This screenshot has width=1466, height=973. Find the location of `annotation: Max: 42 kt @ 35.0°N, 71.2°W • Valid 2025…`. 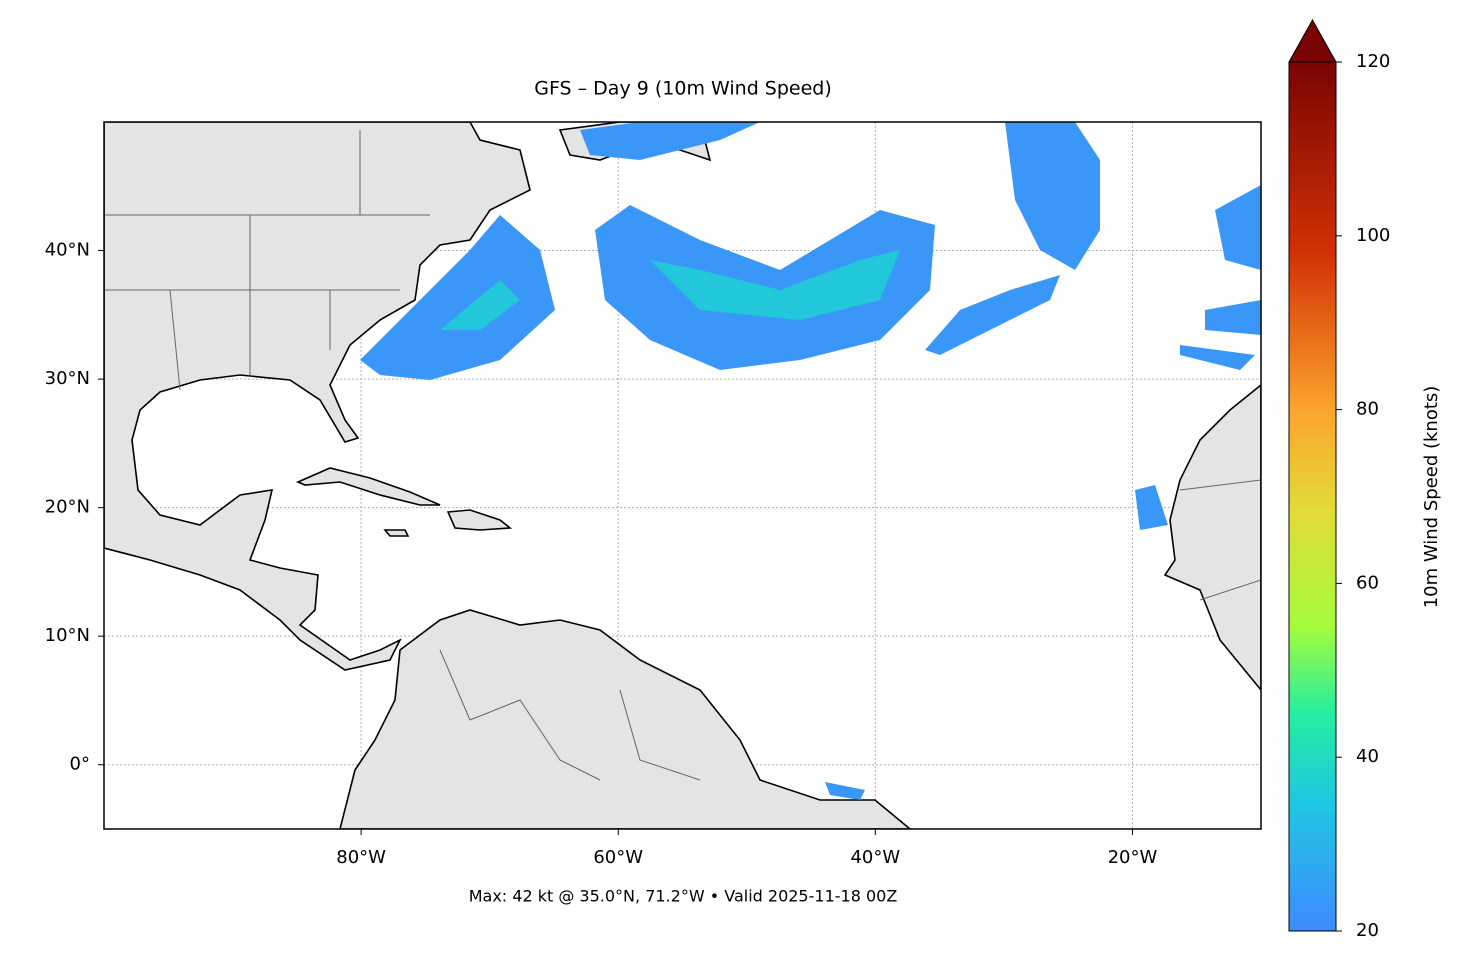

annotation: Max: 42 kt @ 35.0°N, 71.2°W • Valid 2025… is located at coordinates (683, 896).